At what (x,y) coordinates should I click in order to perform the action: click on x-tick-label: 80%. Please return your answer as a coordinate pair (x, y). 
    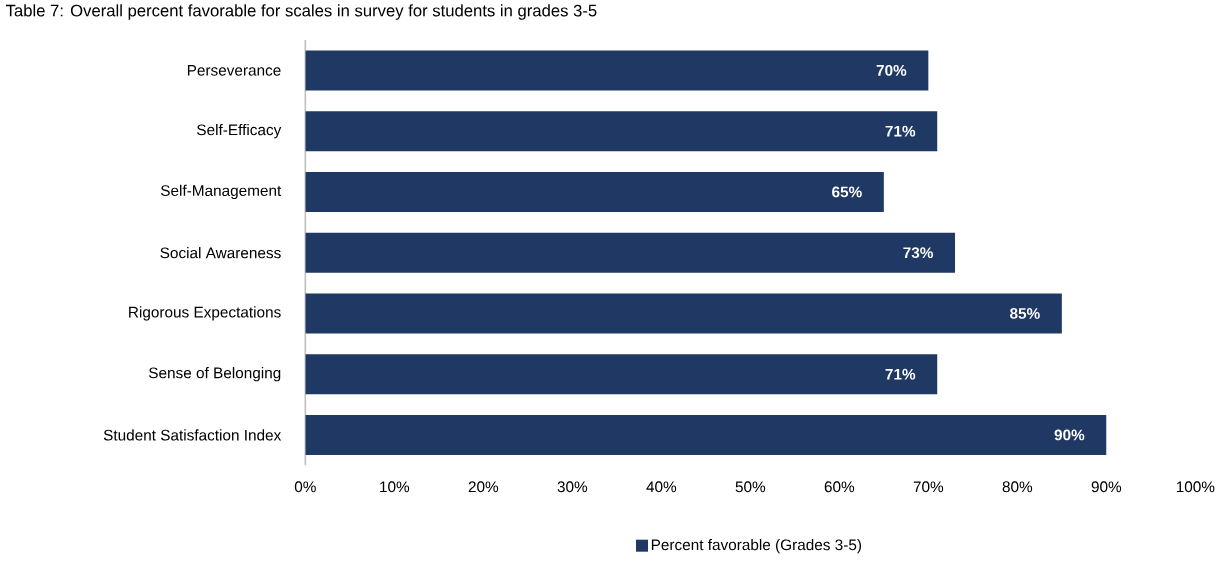
    Looking at the image, I should click on (1017, 487).